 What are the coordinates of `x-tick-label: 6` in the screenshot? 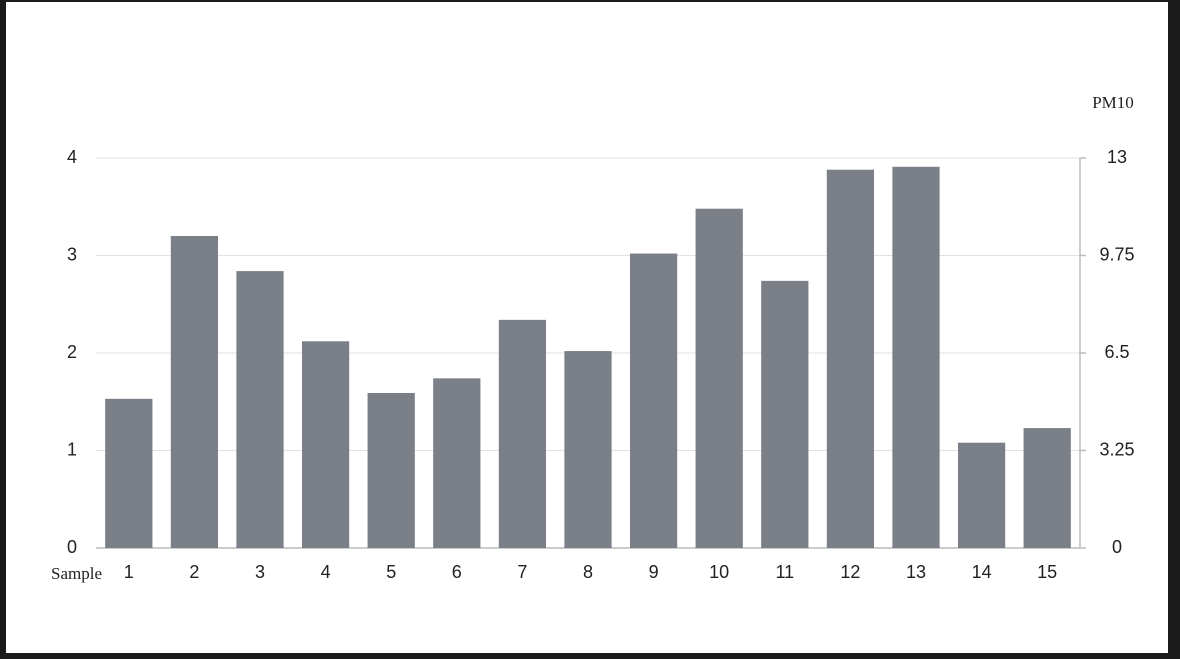 It's located at (457, 572).